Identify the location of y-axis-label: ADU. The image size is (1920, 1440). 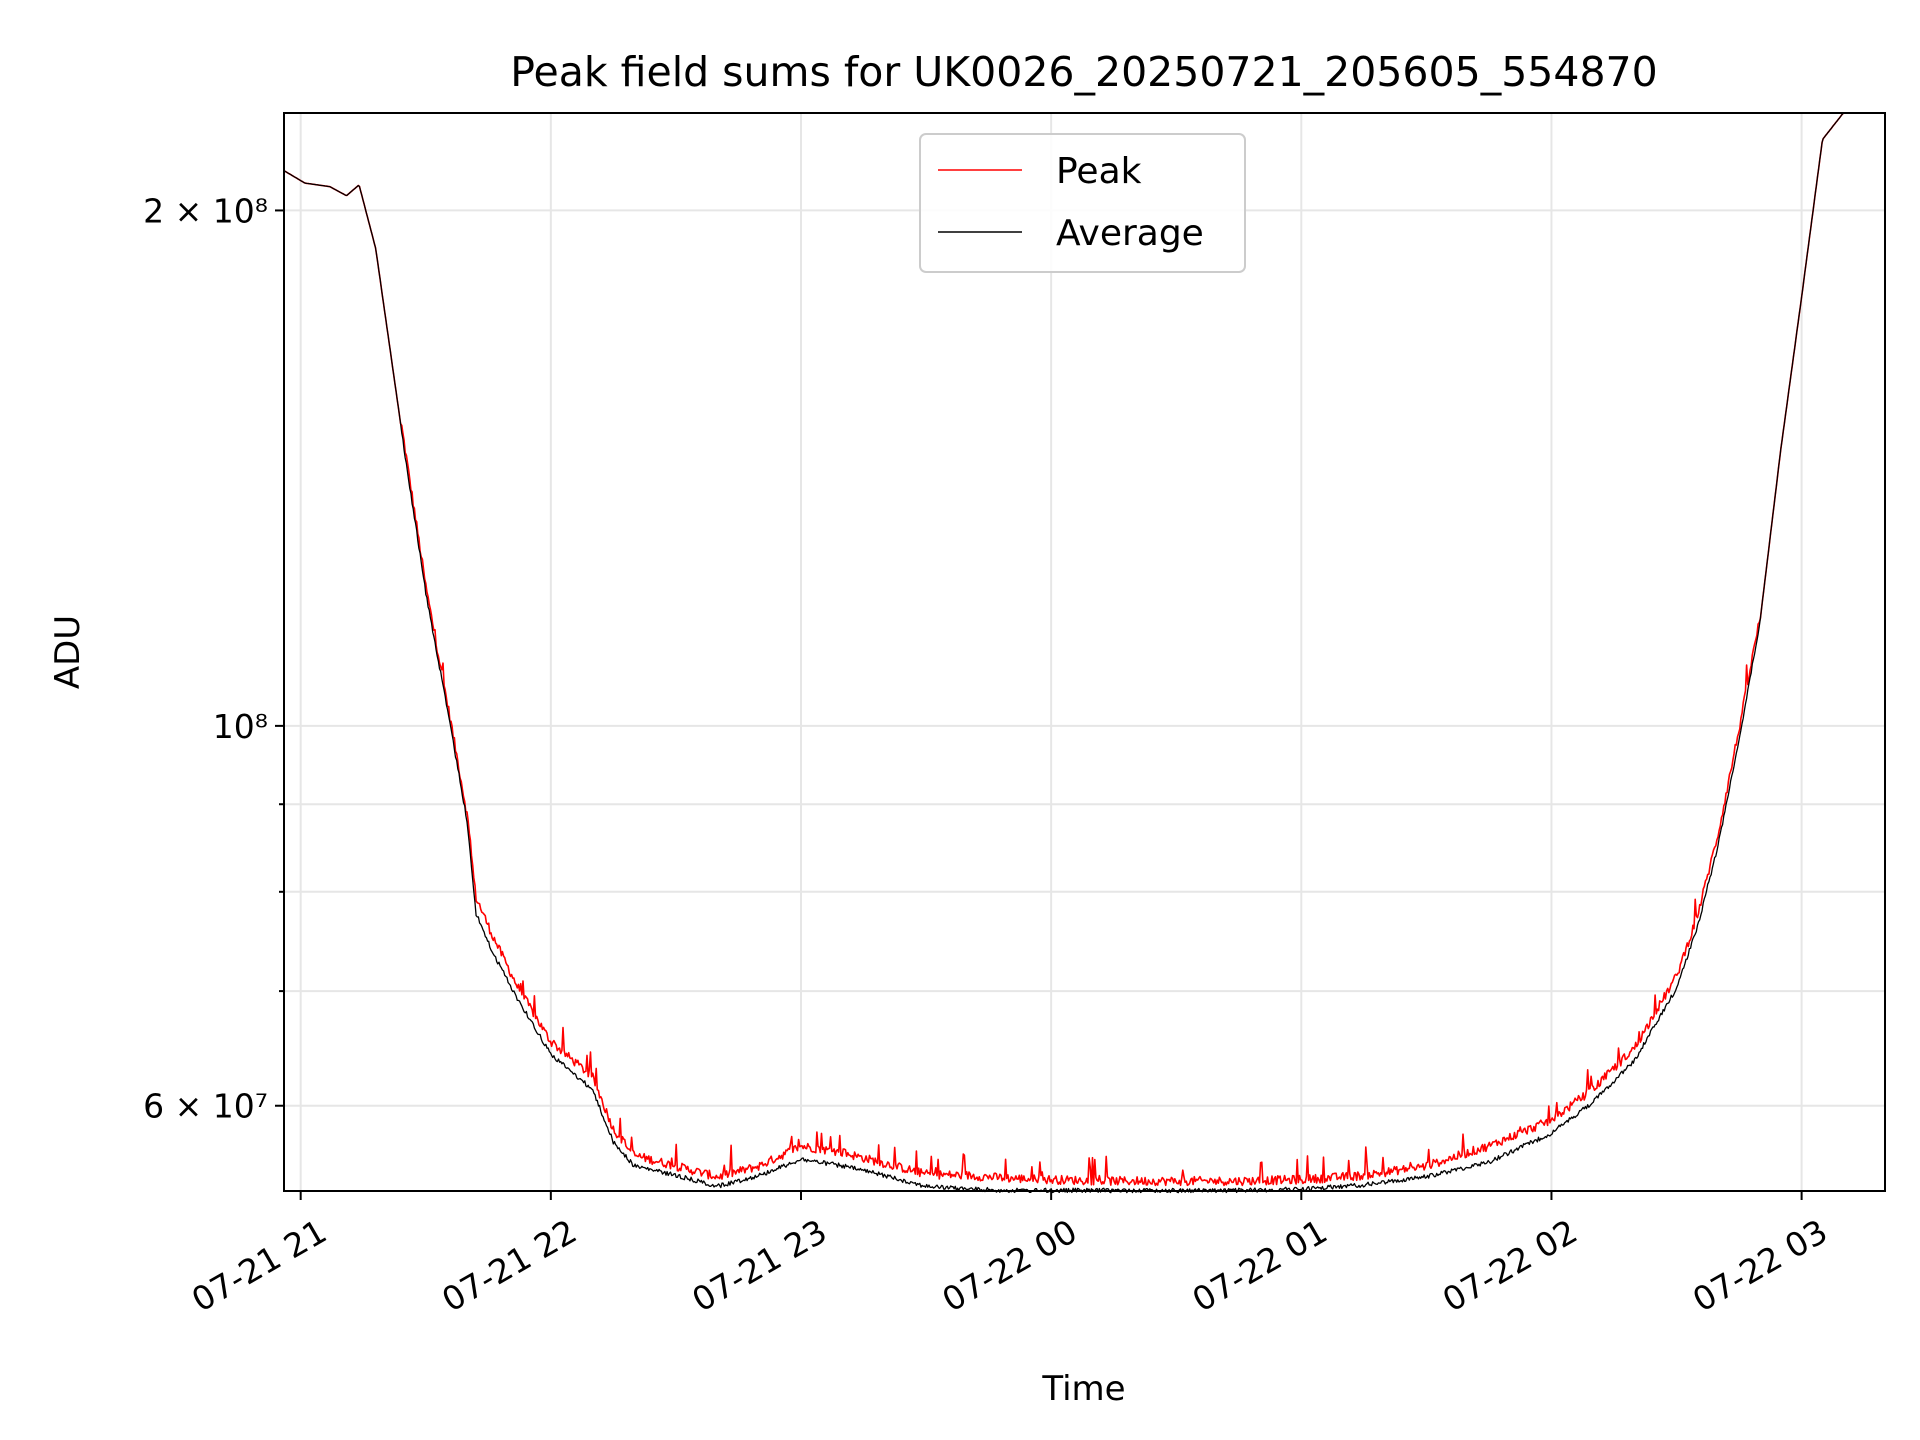
(68, 652).